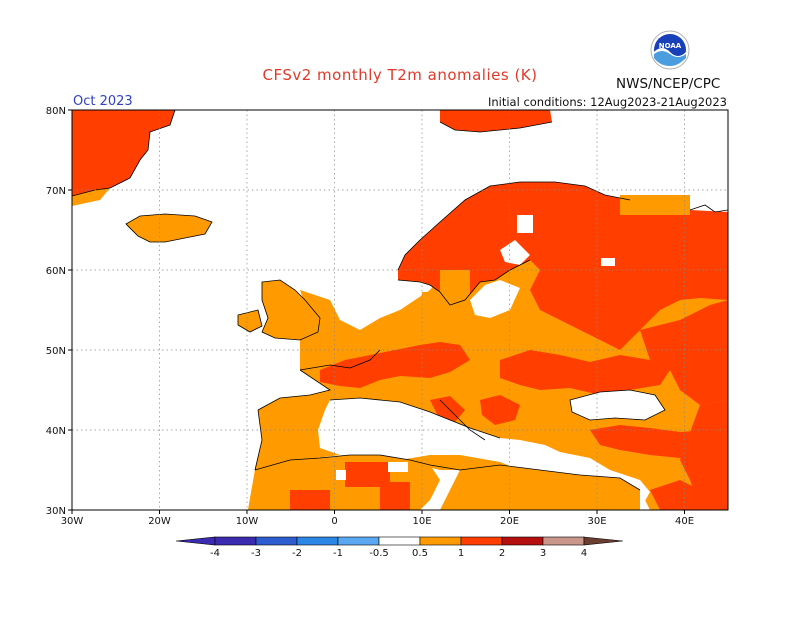 Image resolution: width=800 pixels, height=618 pixels. Describe the element at coordinates (670, 46) in the screenshot. I see `svg-text: NOAA` at that location.